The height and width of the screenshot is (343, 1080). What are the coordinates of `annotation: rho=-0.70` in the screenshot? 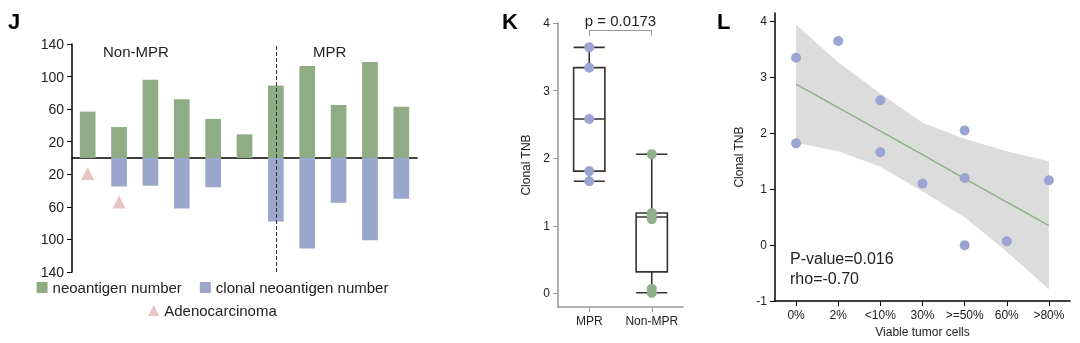 It's located at (825, 278).